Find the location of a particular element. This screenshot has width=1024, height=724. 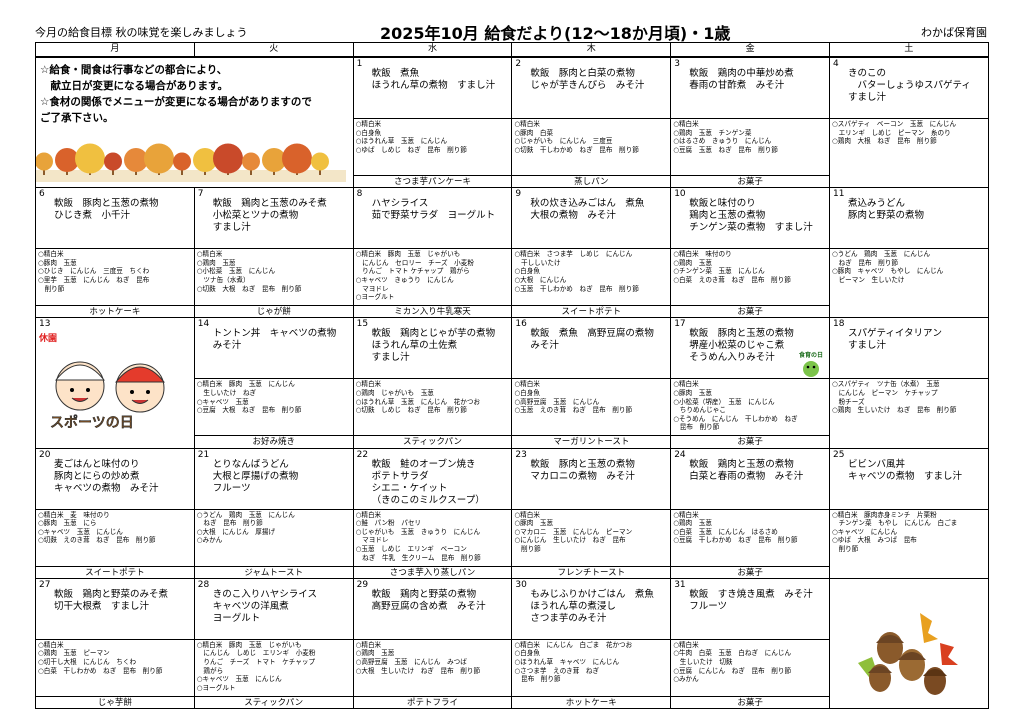

ingredient-line: ○はるさめ きゅうり にんじん is located at coordinates (722, 141).